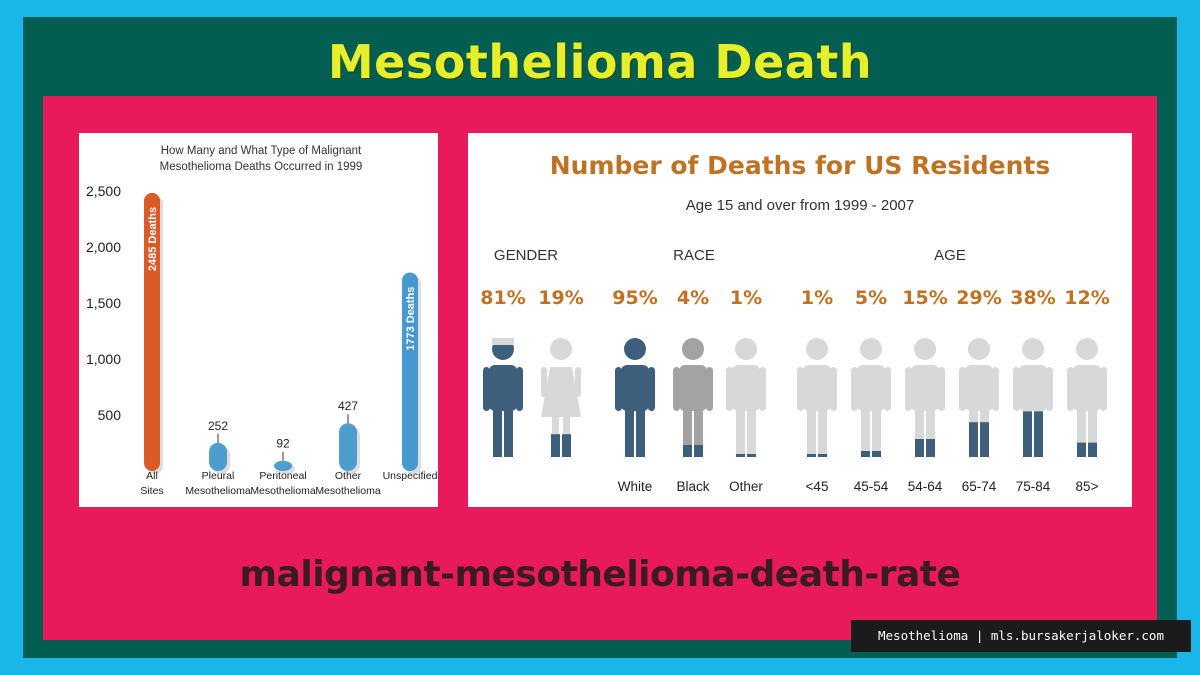 This screenshot has width=1200, height=675. Describe the element at coordinates (348, 476) in the screenshot. I see `category-label: Other` at that location.